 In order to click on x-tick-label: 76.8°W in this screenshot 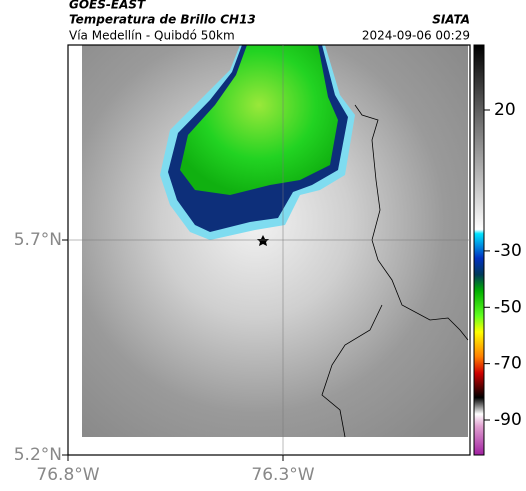, I will do `click(67, 475)`.